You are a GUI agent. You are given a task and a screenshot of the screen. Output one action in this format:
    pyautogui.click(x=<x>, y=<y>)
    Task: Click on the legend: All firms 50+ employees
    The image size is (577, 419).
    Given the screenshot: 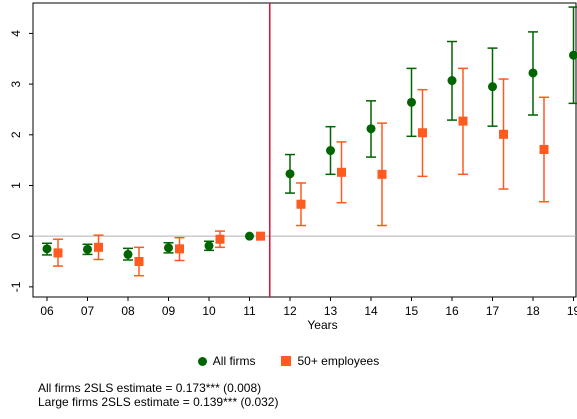 What is the action you would take?
    pyautogui.click(x=288, y=361)
    